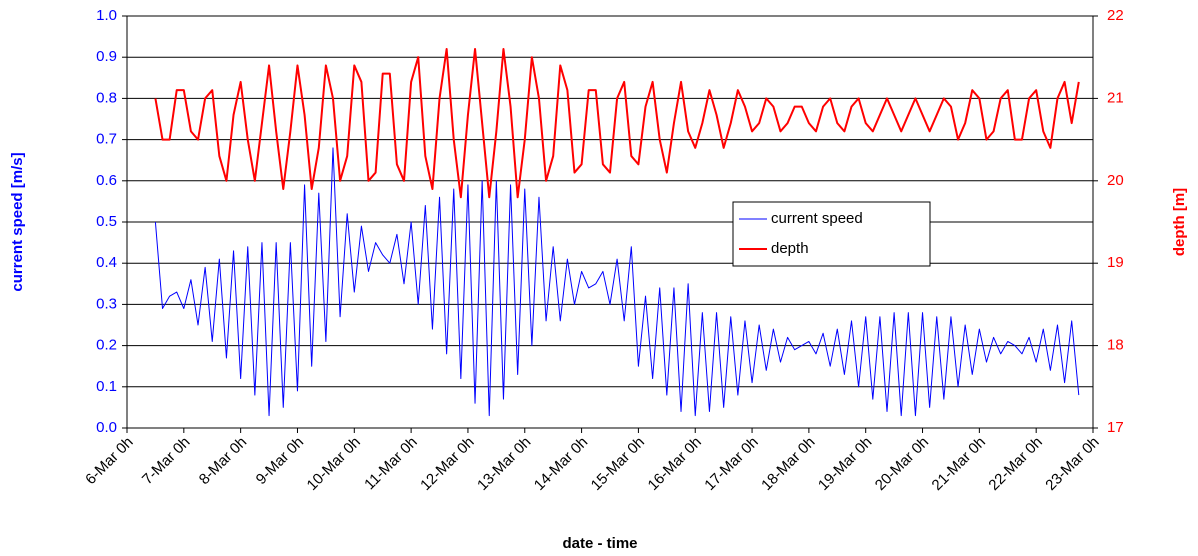 The height and width of the screenshot is (556, 1198). Describe the element at coordinates (504, 464) in the screenshot. I see `x-tick-label: 13-Mar 0h` at that location.